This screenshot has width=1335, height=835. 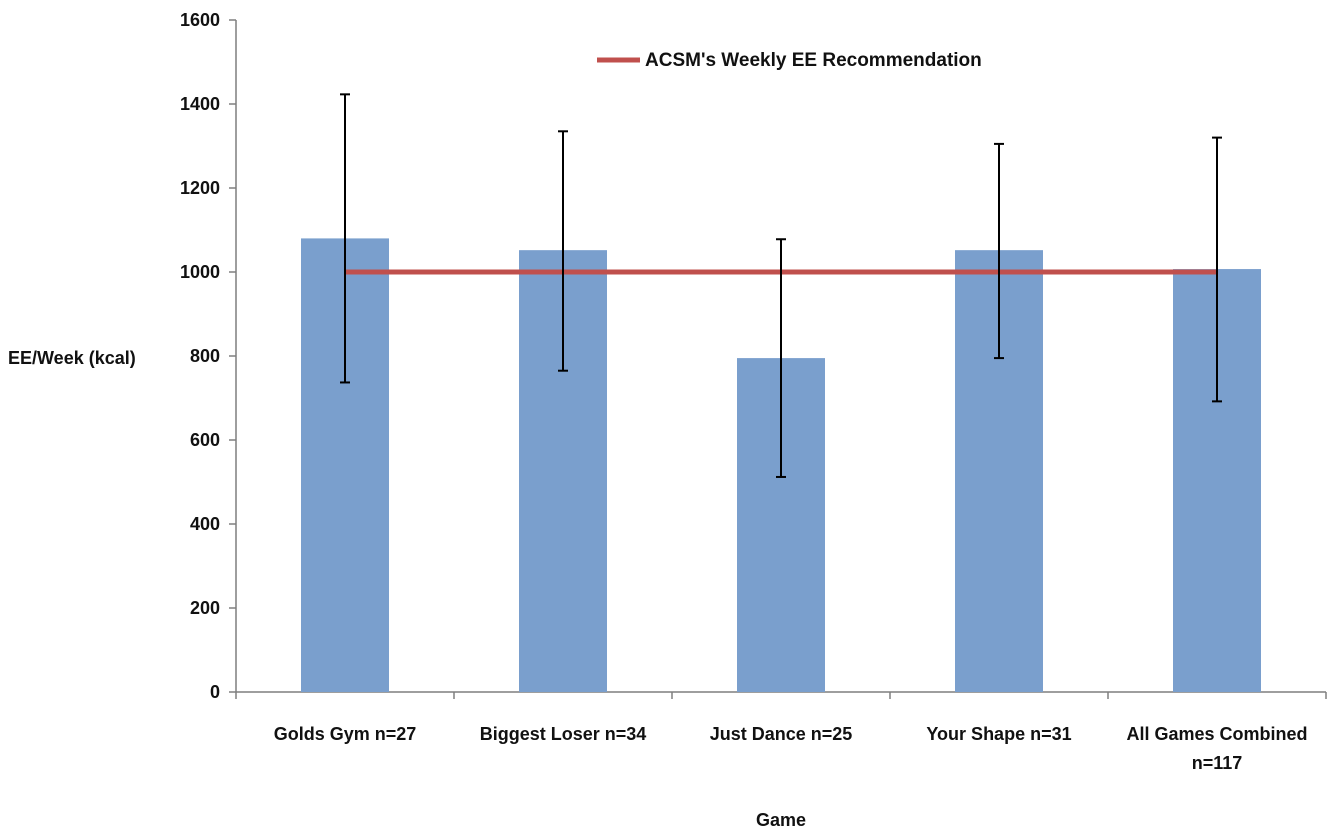 I want to click on x-category-label: Just Dance n=25, so click(x=781, y=734).